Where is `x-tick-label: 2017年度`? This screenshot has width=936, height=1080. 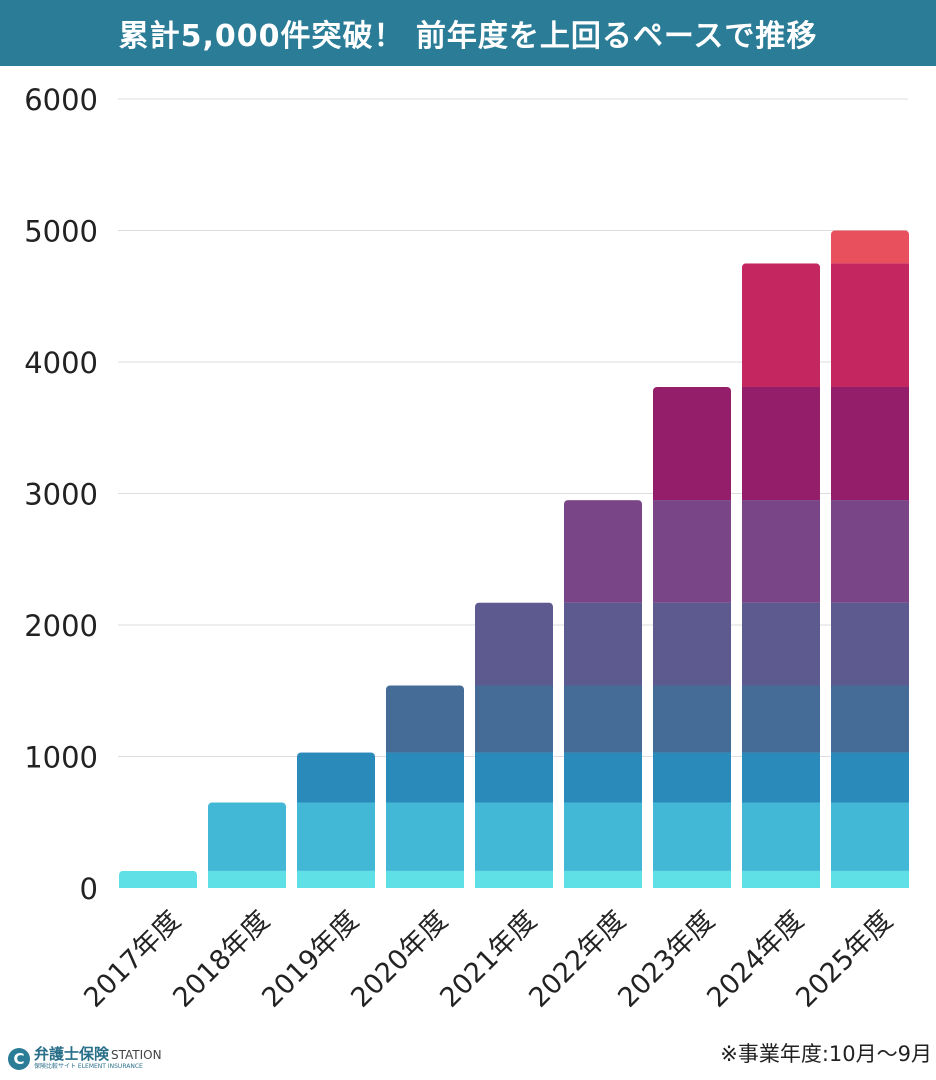
x-tick-label: 2017年度 is located at coordinates (132, 959).